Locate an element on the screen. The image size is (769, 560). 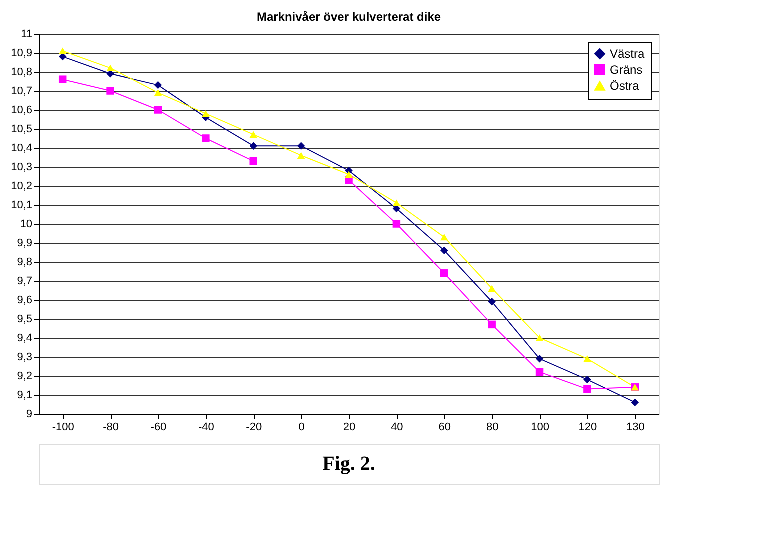
caption: Fig. 2. is located at coordinates (349, 464).